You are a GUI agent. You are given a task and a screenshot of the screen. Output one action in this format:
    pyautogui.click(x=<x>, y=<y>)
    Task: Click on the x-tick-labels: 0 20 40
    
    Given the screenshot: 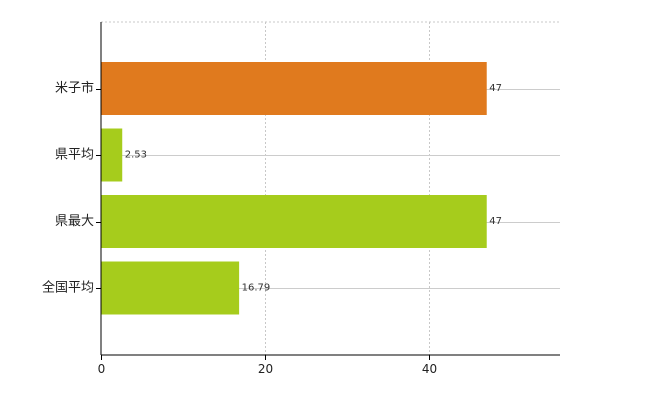 What is the action you would take?
    pyautogui.click(x=267, y=369)
    